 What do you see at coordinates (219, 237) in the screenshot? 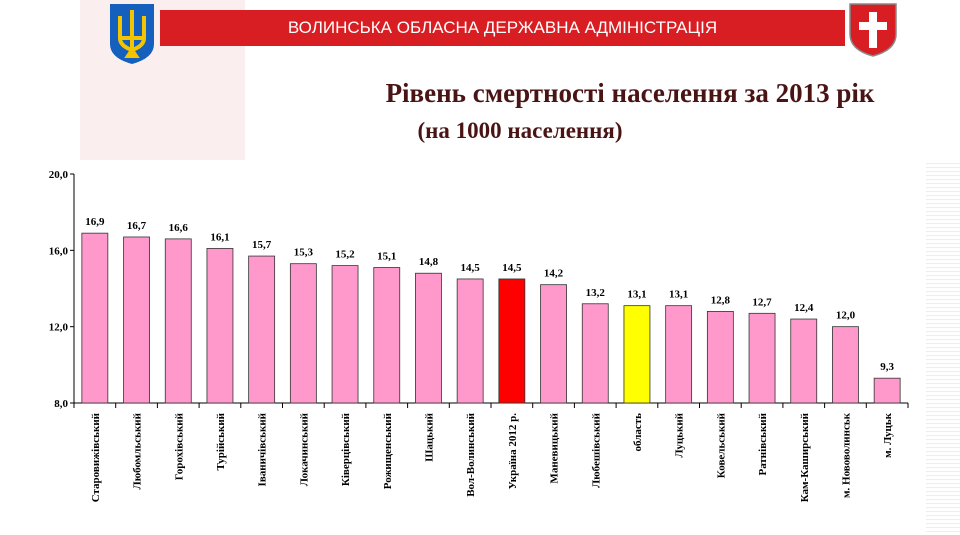
I see `data-label: 16,1` at bounding box center [219, 237].